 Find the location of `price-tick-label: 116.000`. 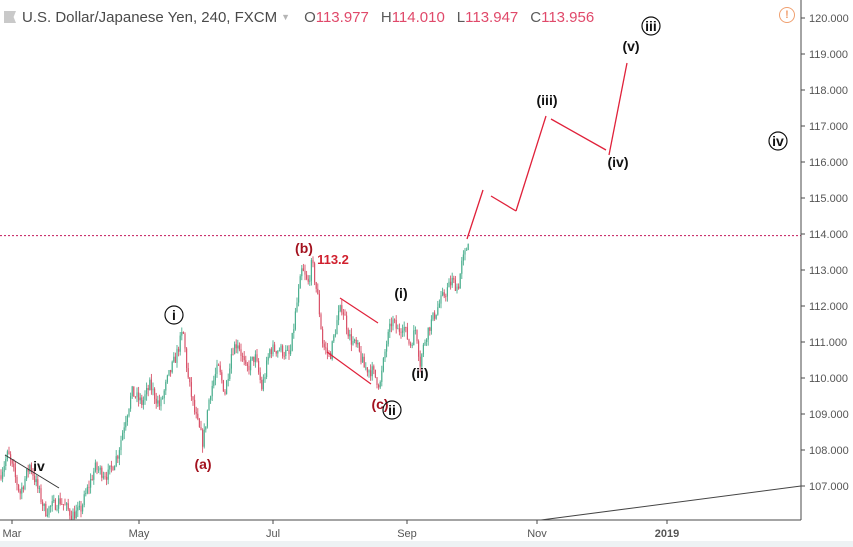

price-tick-label: 116.000 is located at coordinates (828, 163).